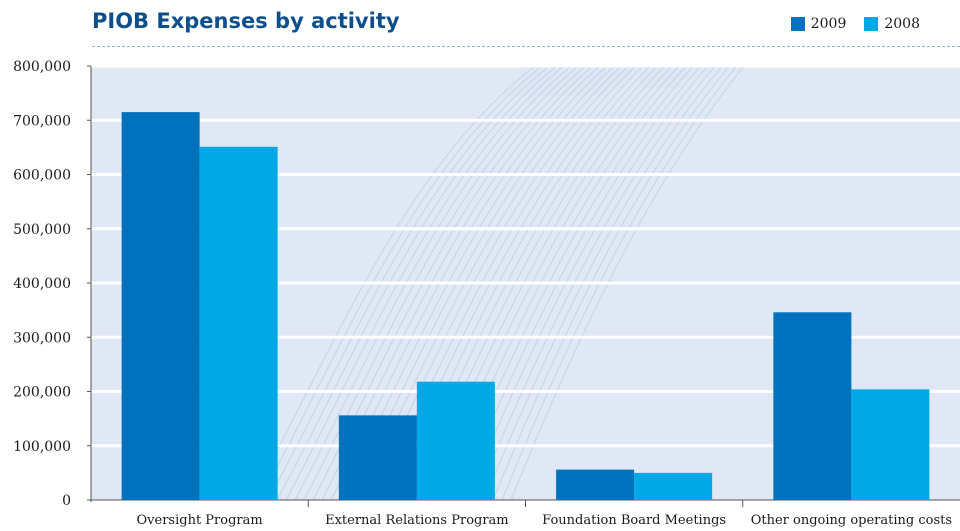  I want to click on legend-item-2008: 2008, so click(892, 24).